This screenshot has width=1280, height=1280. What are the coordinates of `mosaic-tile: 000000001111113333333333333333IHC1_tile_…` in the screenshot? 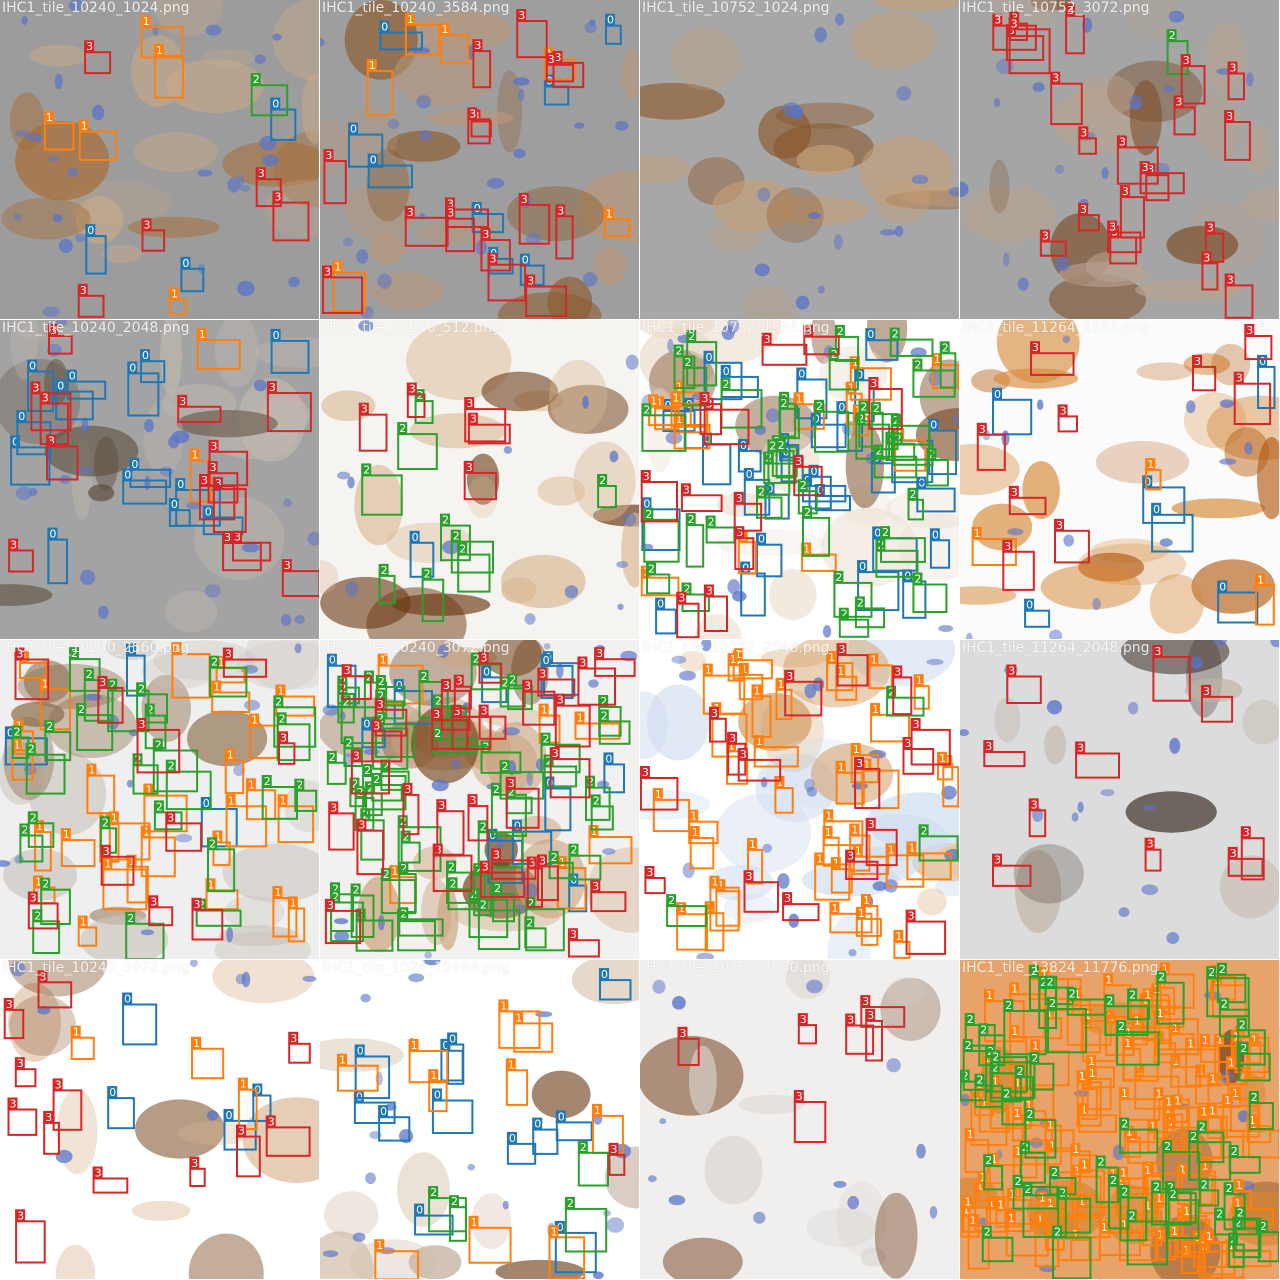 It's located at (480, 160).